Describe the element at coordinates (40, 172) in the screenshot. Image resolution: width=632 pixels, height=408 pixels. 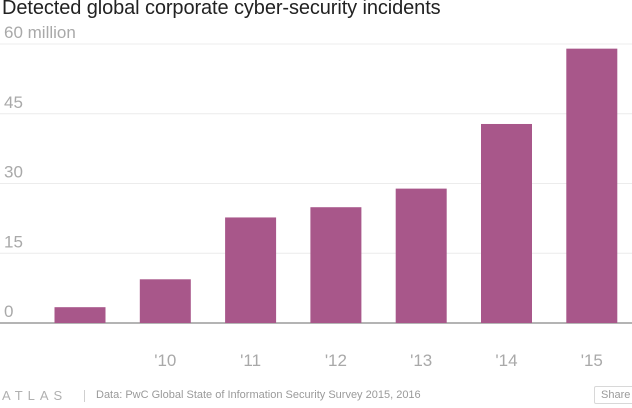
I see `y-axis-tick-labels: 0 15 30 45 60 million` at that location.